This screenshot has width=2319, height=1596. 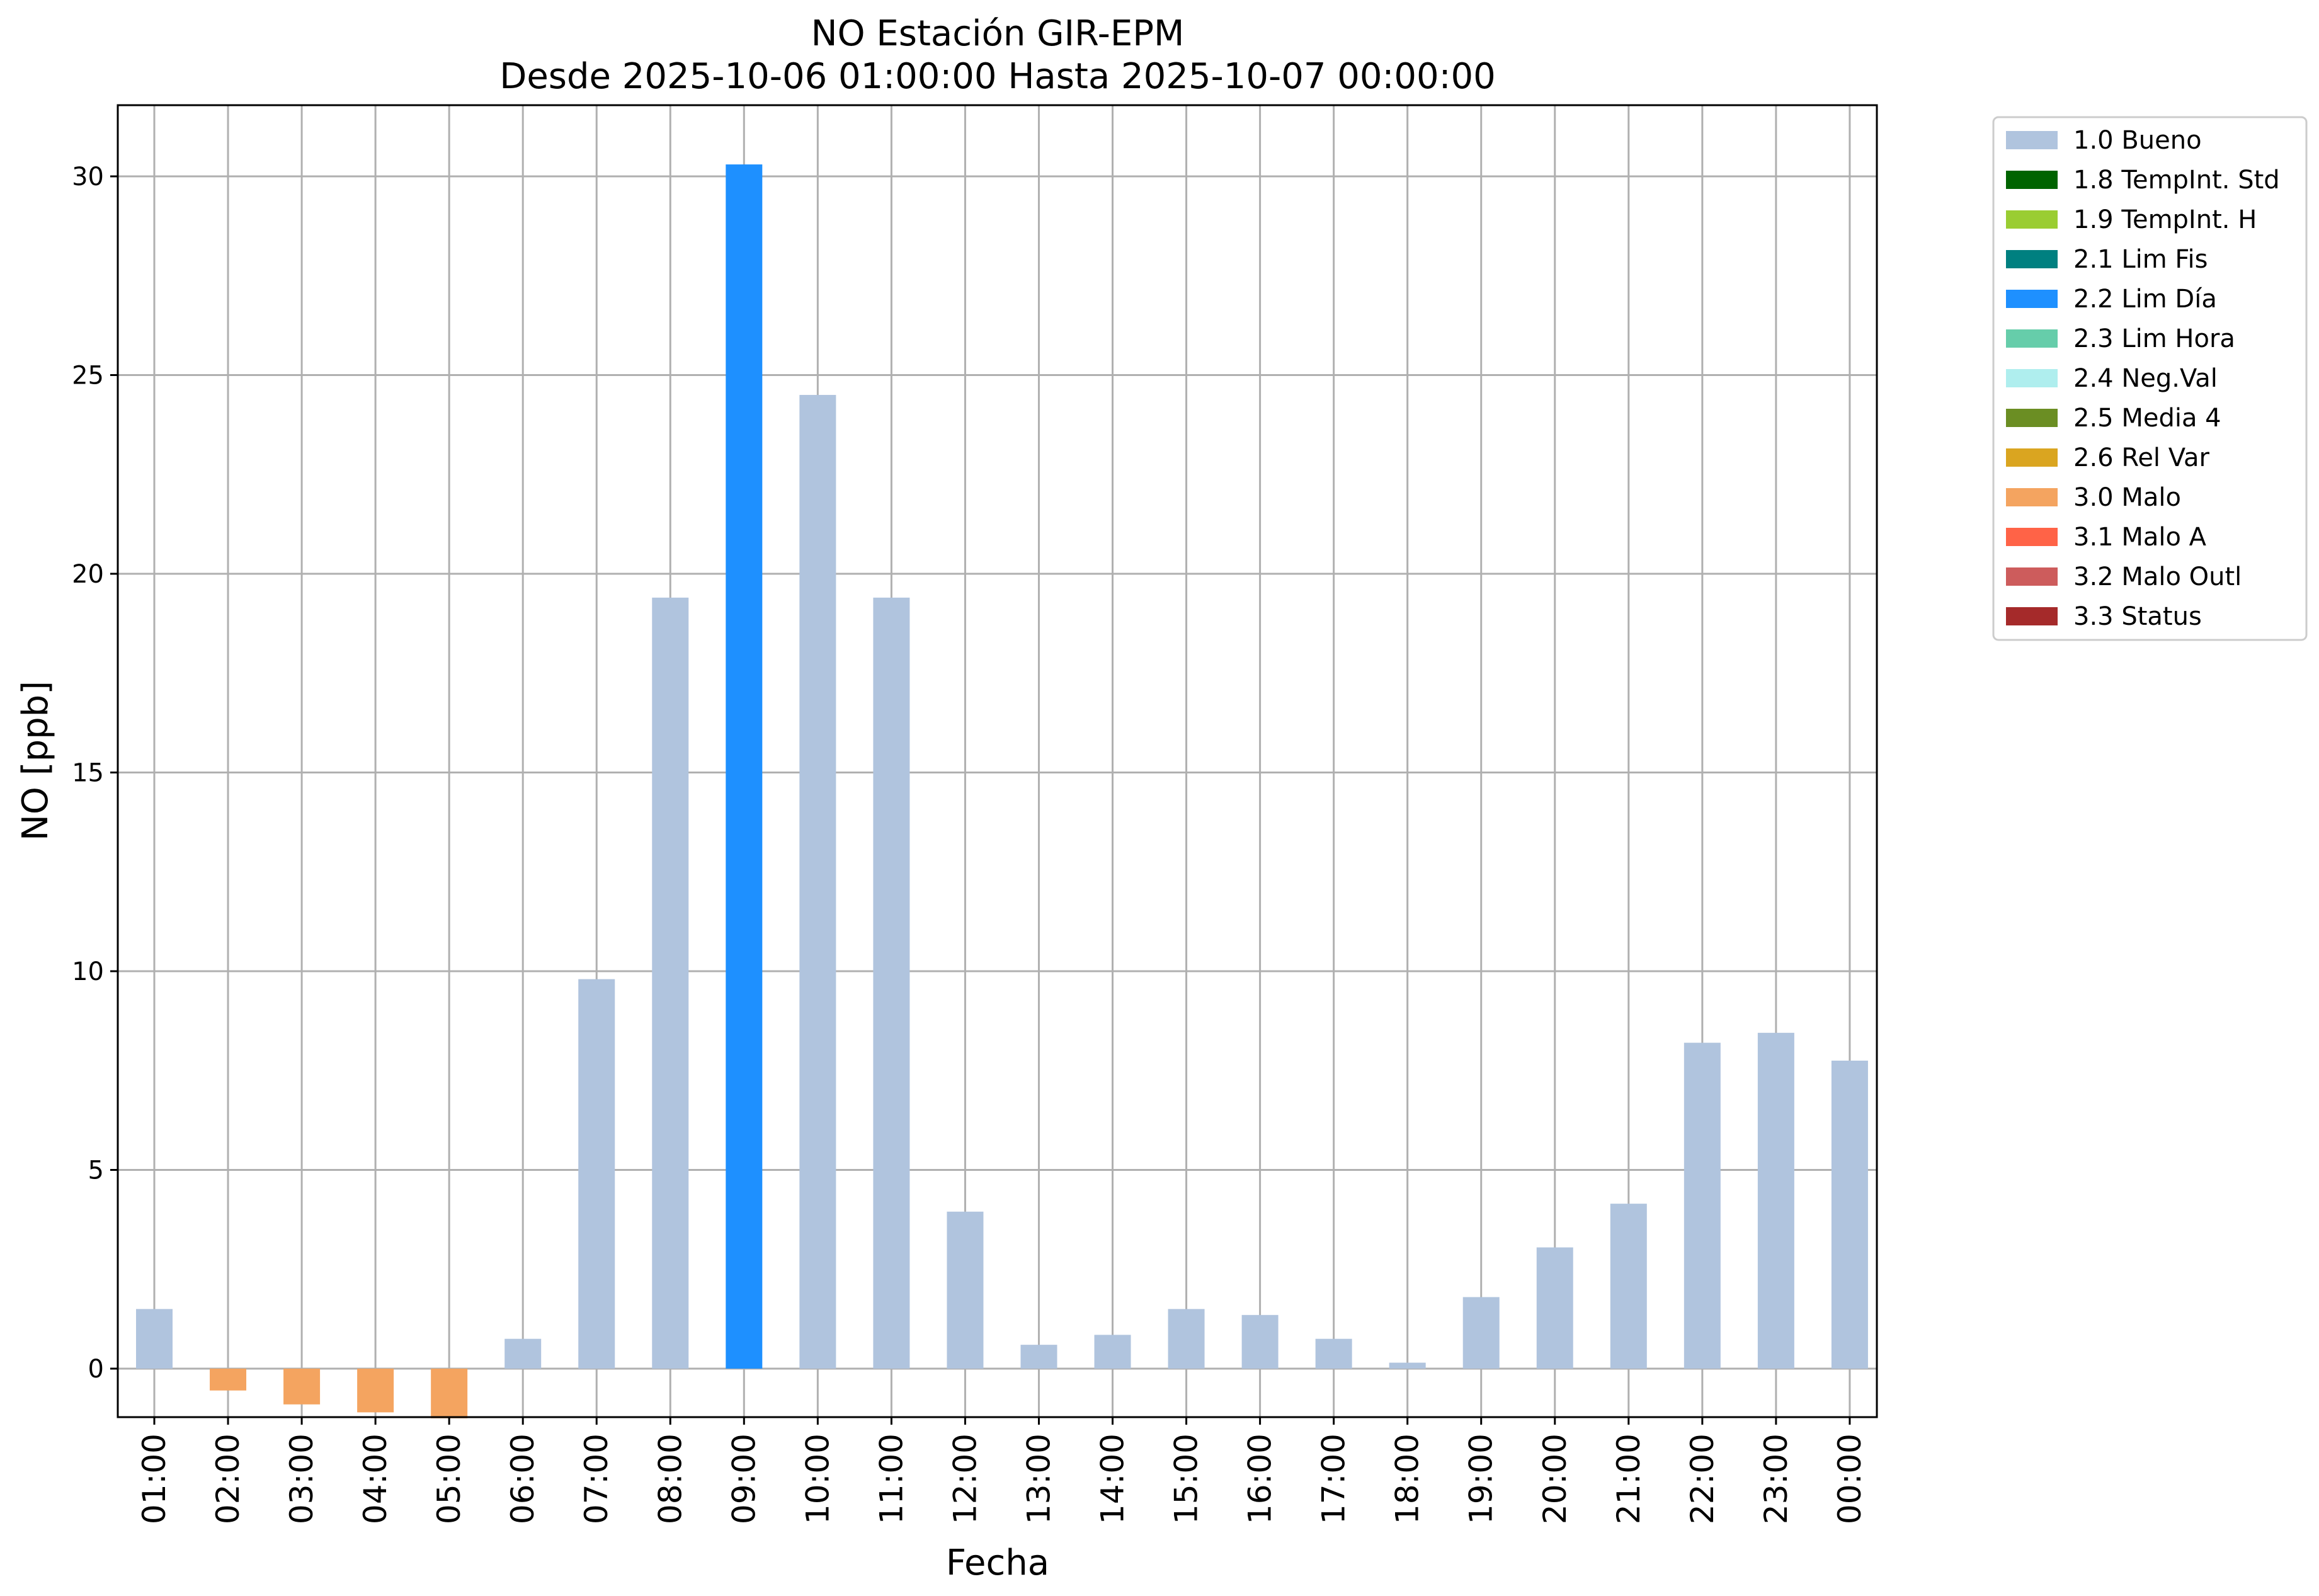 I want to click on x-tick-label: 00:00, so click(x=1850, y=1479).